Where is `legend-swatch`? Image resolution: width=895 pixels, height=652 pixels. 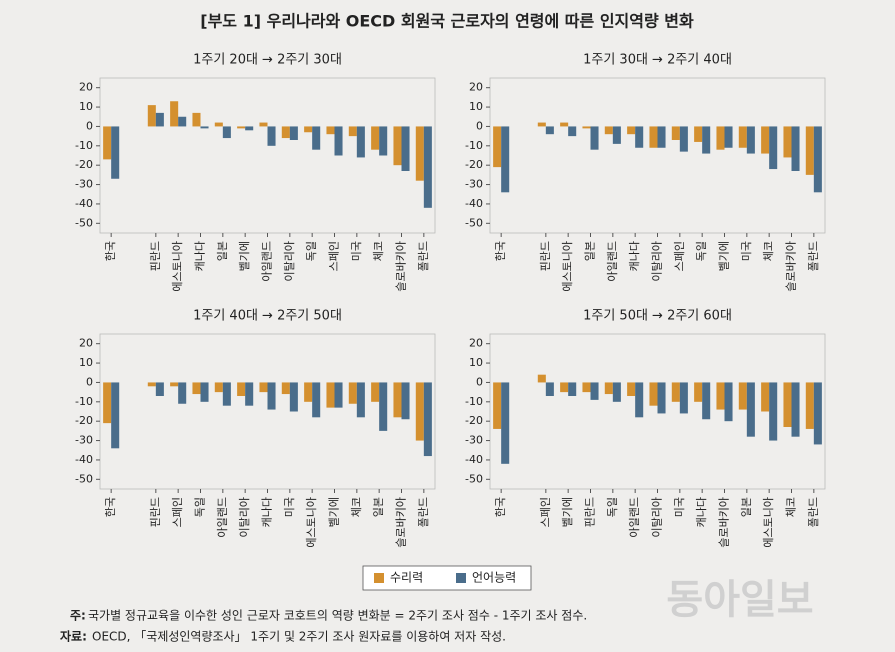
legend-swatch is located at coordinates (461, 578).